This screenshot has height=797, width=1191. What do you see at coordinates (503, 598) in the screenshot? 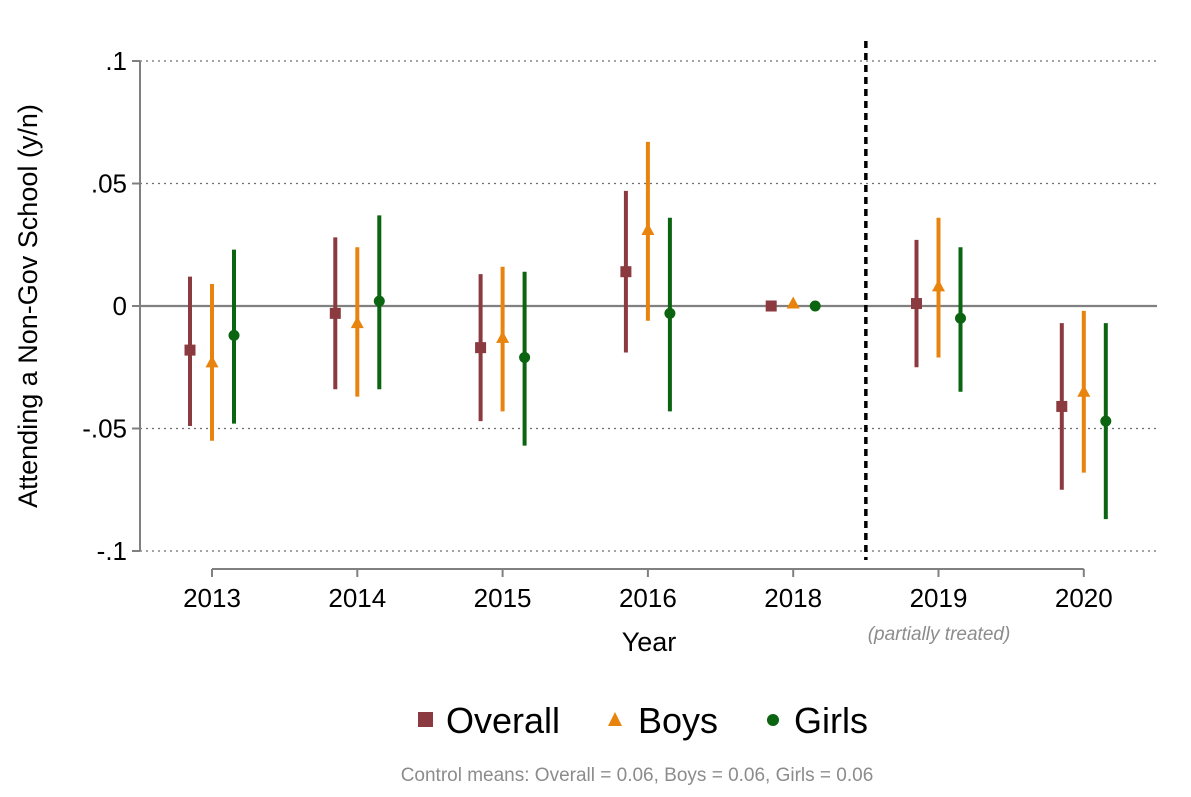
I see `x-tick-label: 2015` at bounding box center [503, 598].